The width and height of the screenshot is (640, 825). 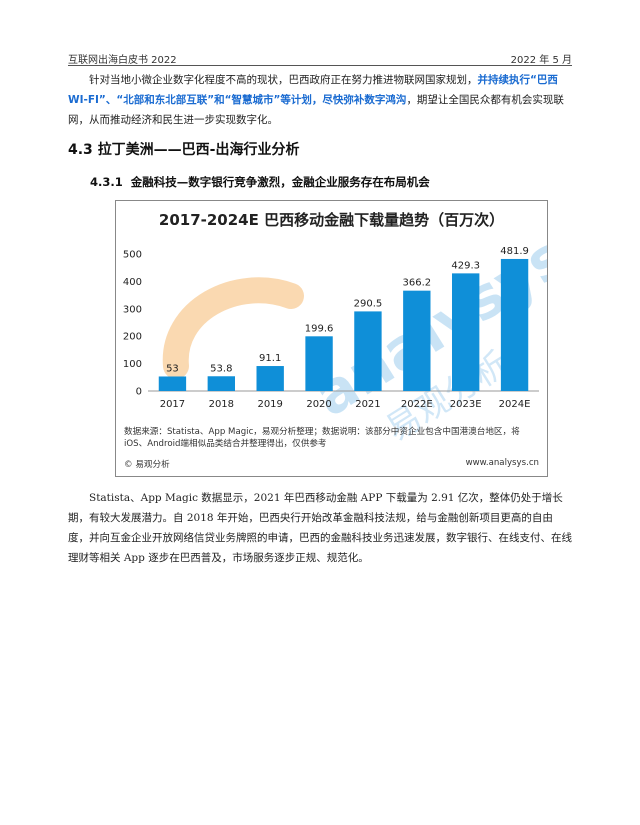 What do you see at coordinates (331, 220) in the screenshot?
I see `chart-title: 2017-2024E 巴西移动金融下载量趋势（百万次）` at bounding box center [331, 220].